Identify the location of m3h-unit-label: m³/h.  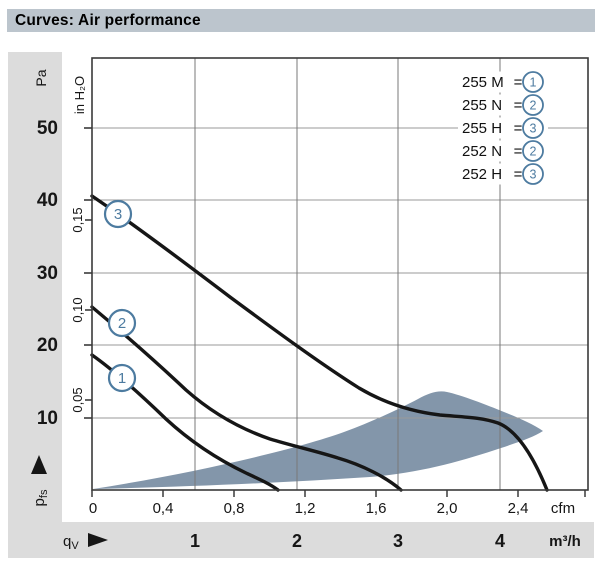
(565, 541).